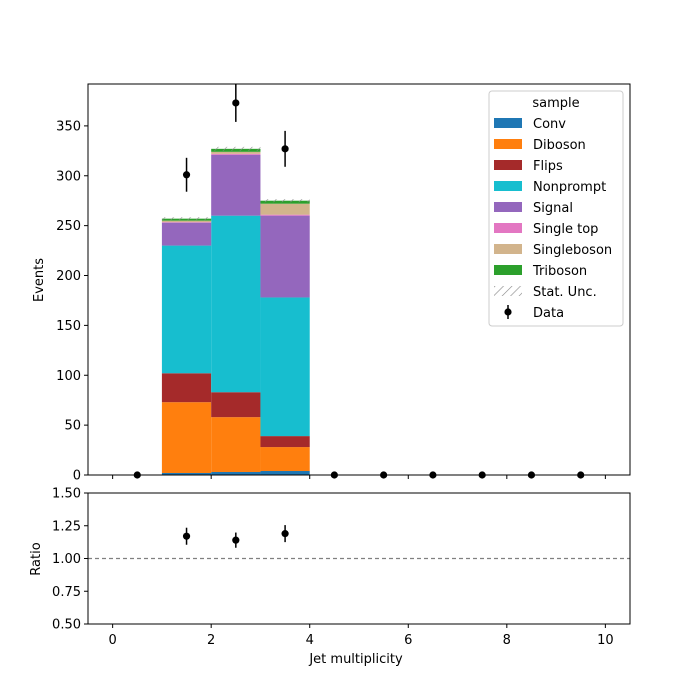 The image size is (700, 700). I want to click on y-tick-label: 200, so click(68, 276).